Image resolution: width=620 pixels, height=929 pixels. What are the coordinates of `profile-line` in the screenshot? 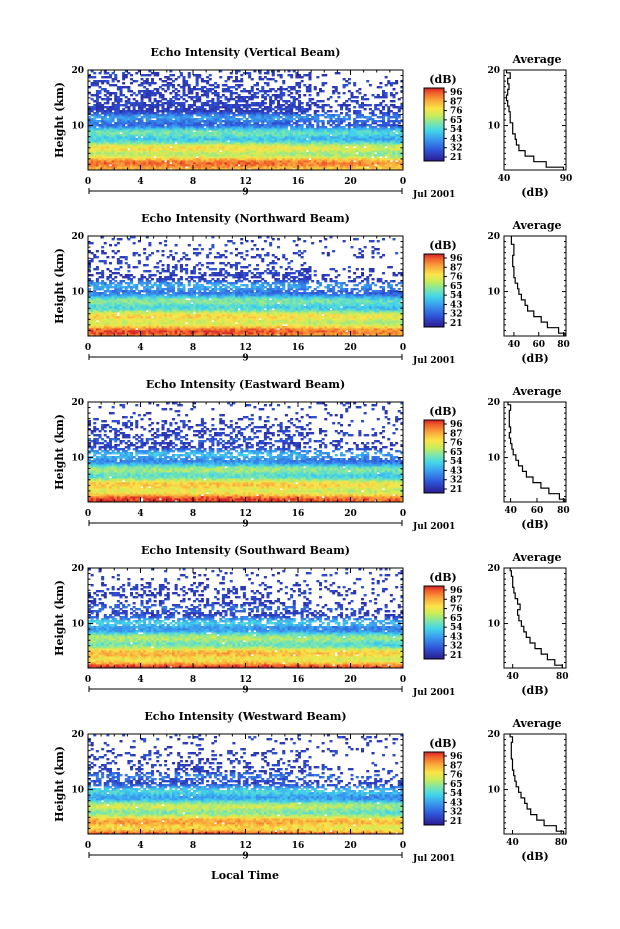 It's located at (535, 120).